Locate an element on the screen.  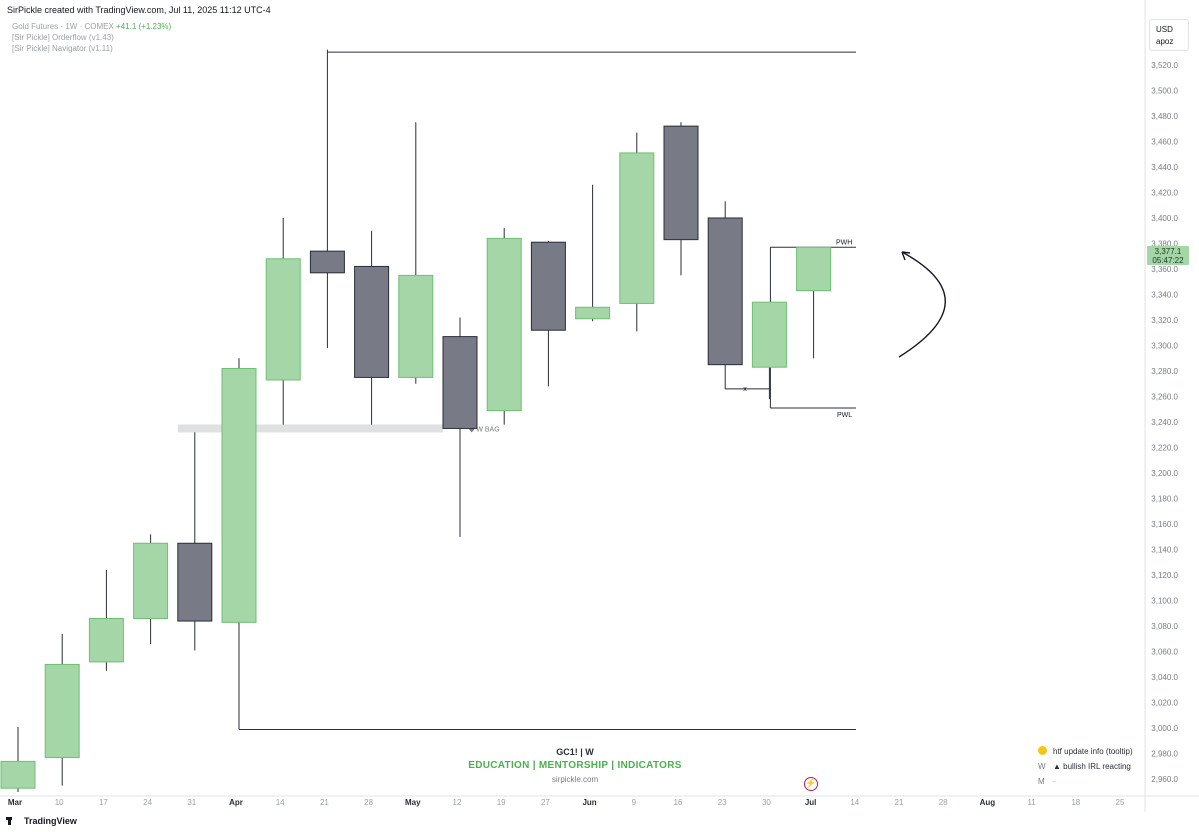
tradingview-brand: TradingView is located at coordinates (50, 821).